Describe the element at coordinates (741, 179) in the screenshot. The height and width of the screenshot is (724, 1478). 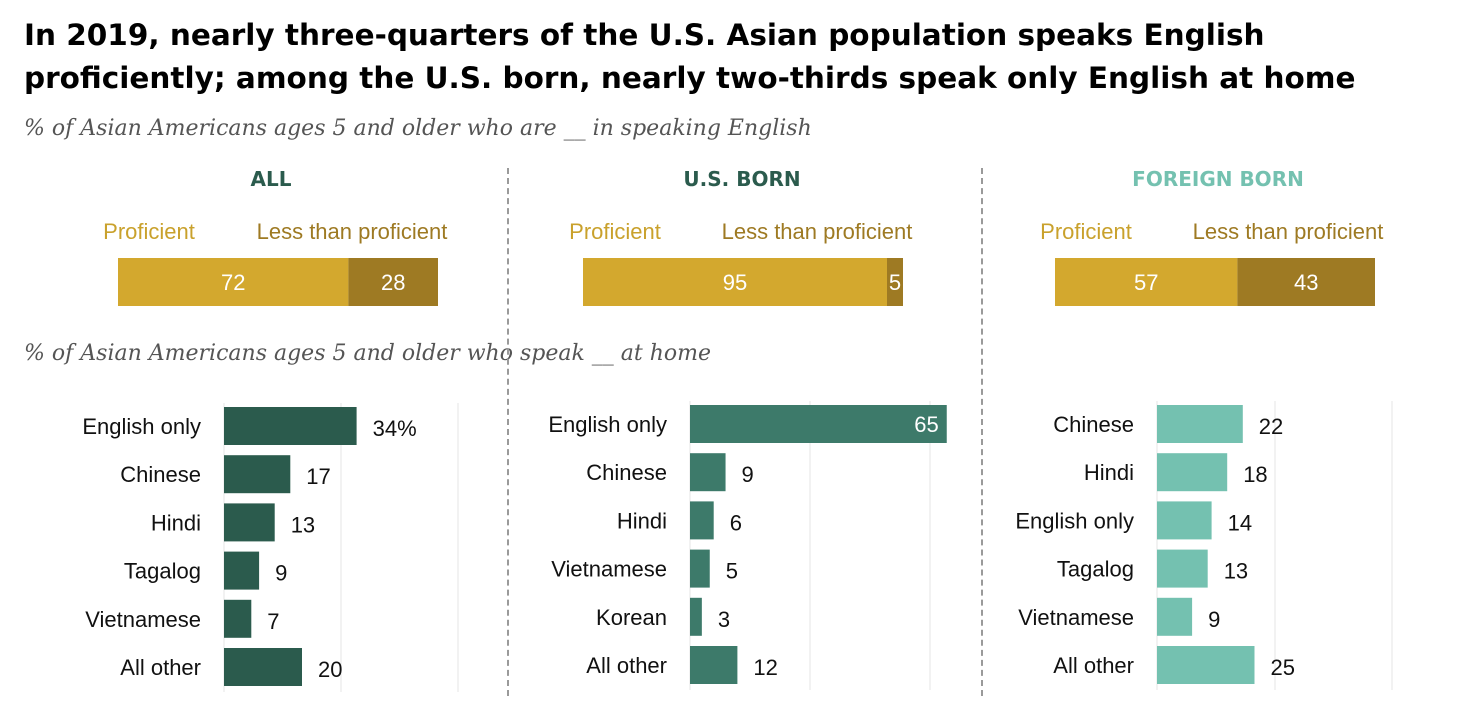
I see `panel-header-2: U.S. BORN` at that location.